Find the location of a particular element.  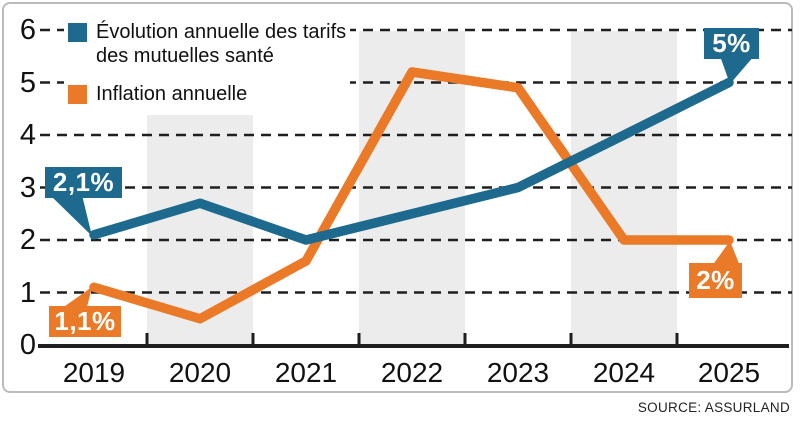

x-tick-label: 2021 is located at coordinates (306, 372).